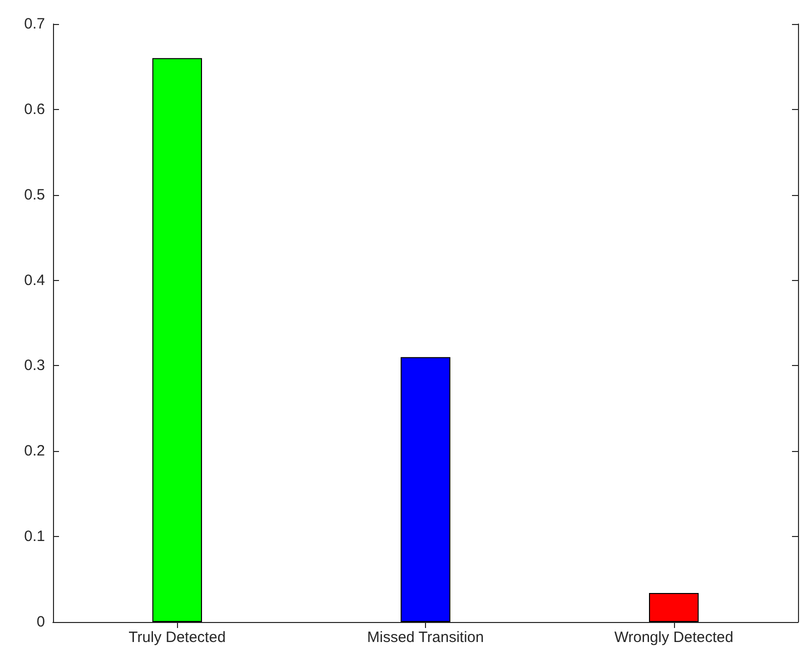  Describe the element at coordinates (34, 451) in the screenshot. I see `y-tick-label: 0.2` at that location.